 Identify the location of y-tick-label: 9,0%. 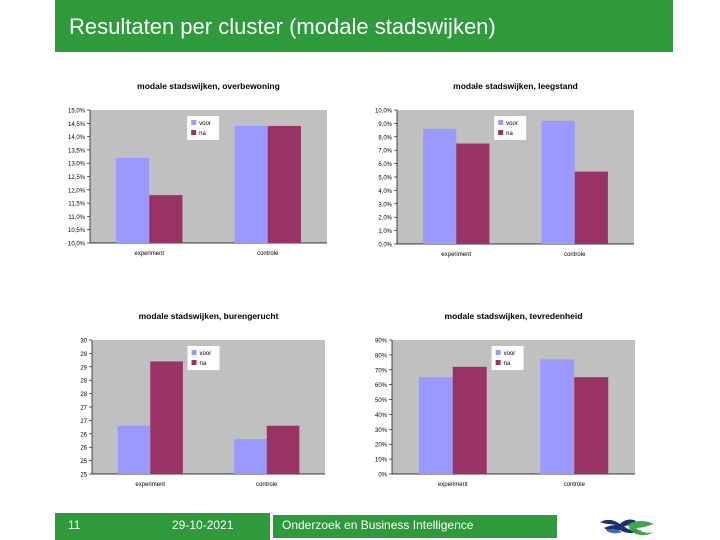
(385, 125).